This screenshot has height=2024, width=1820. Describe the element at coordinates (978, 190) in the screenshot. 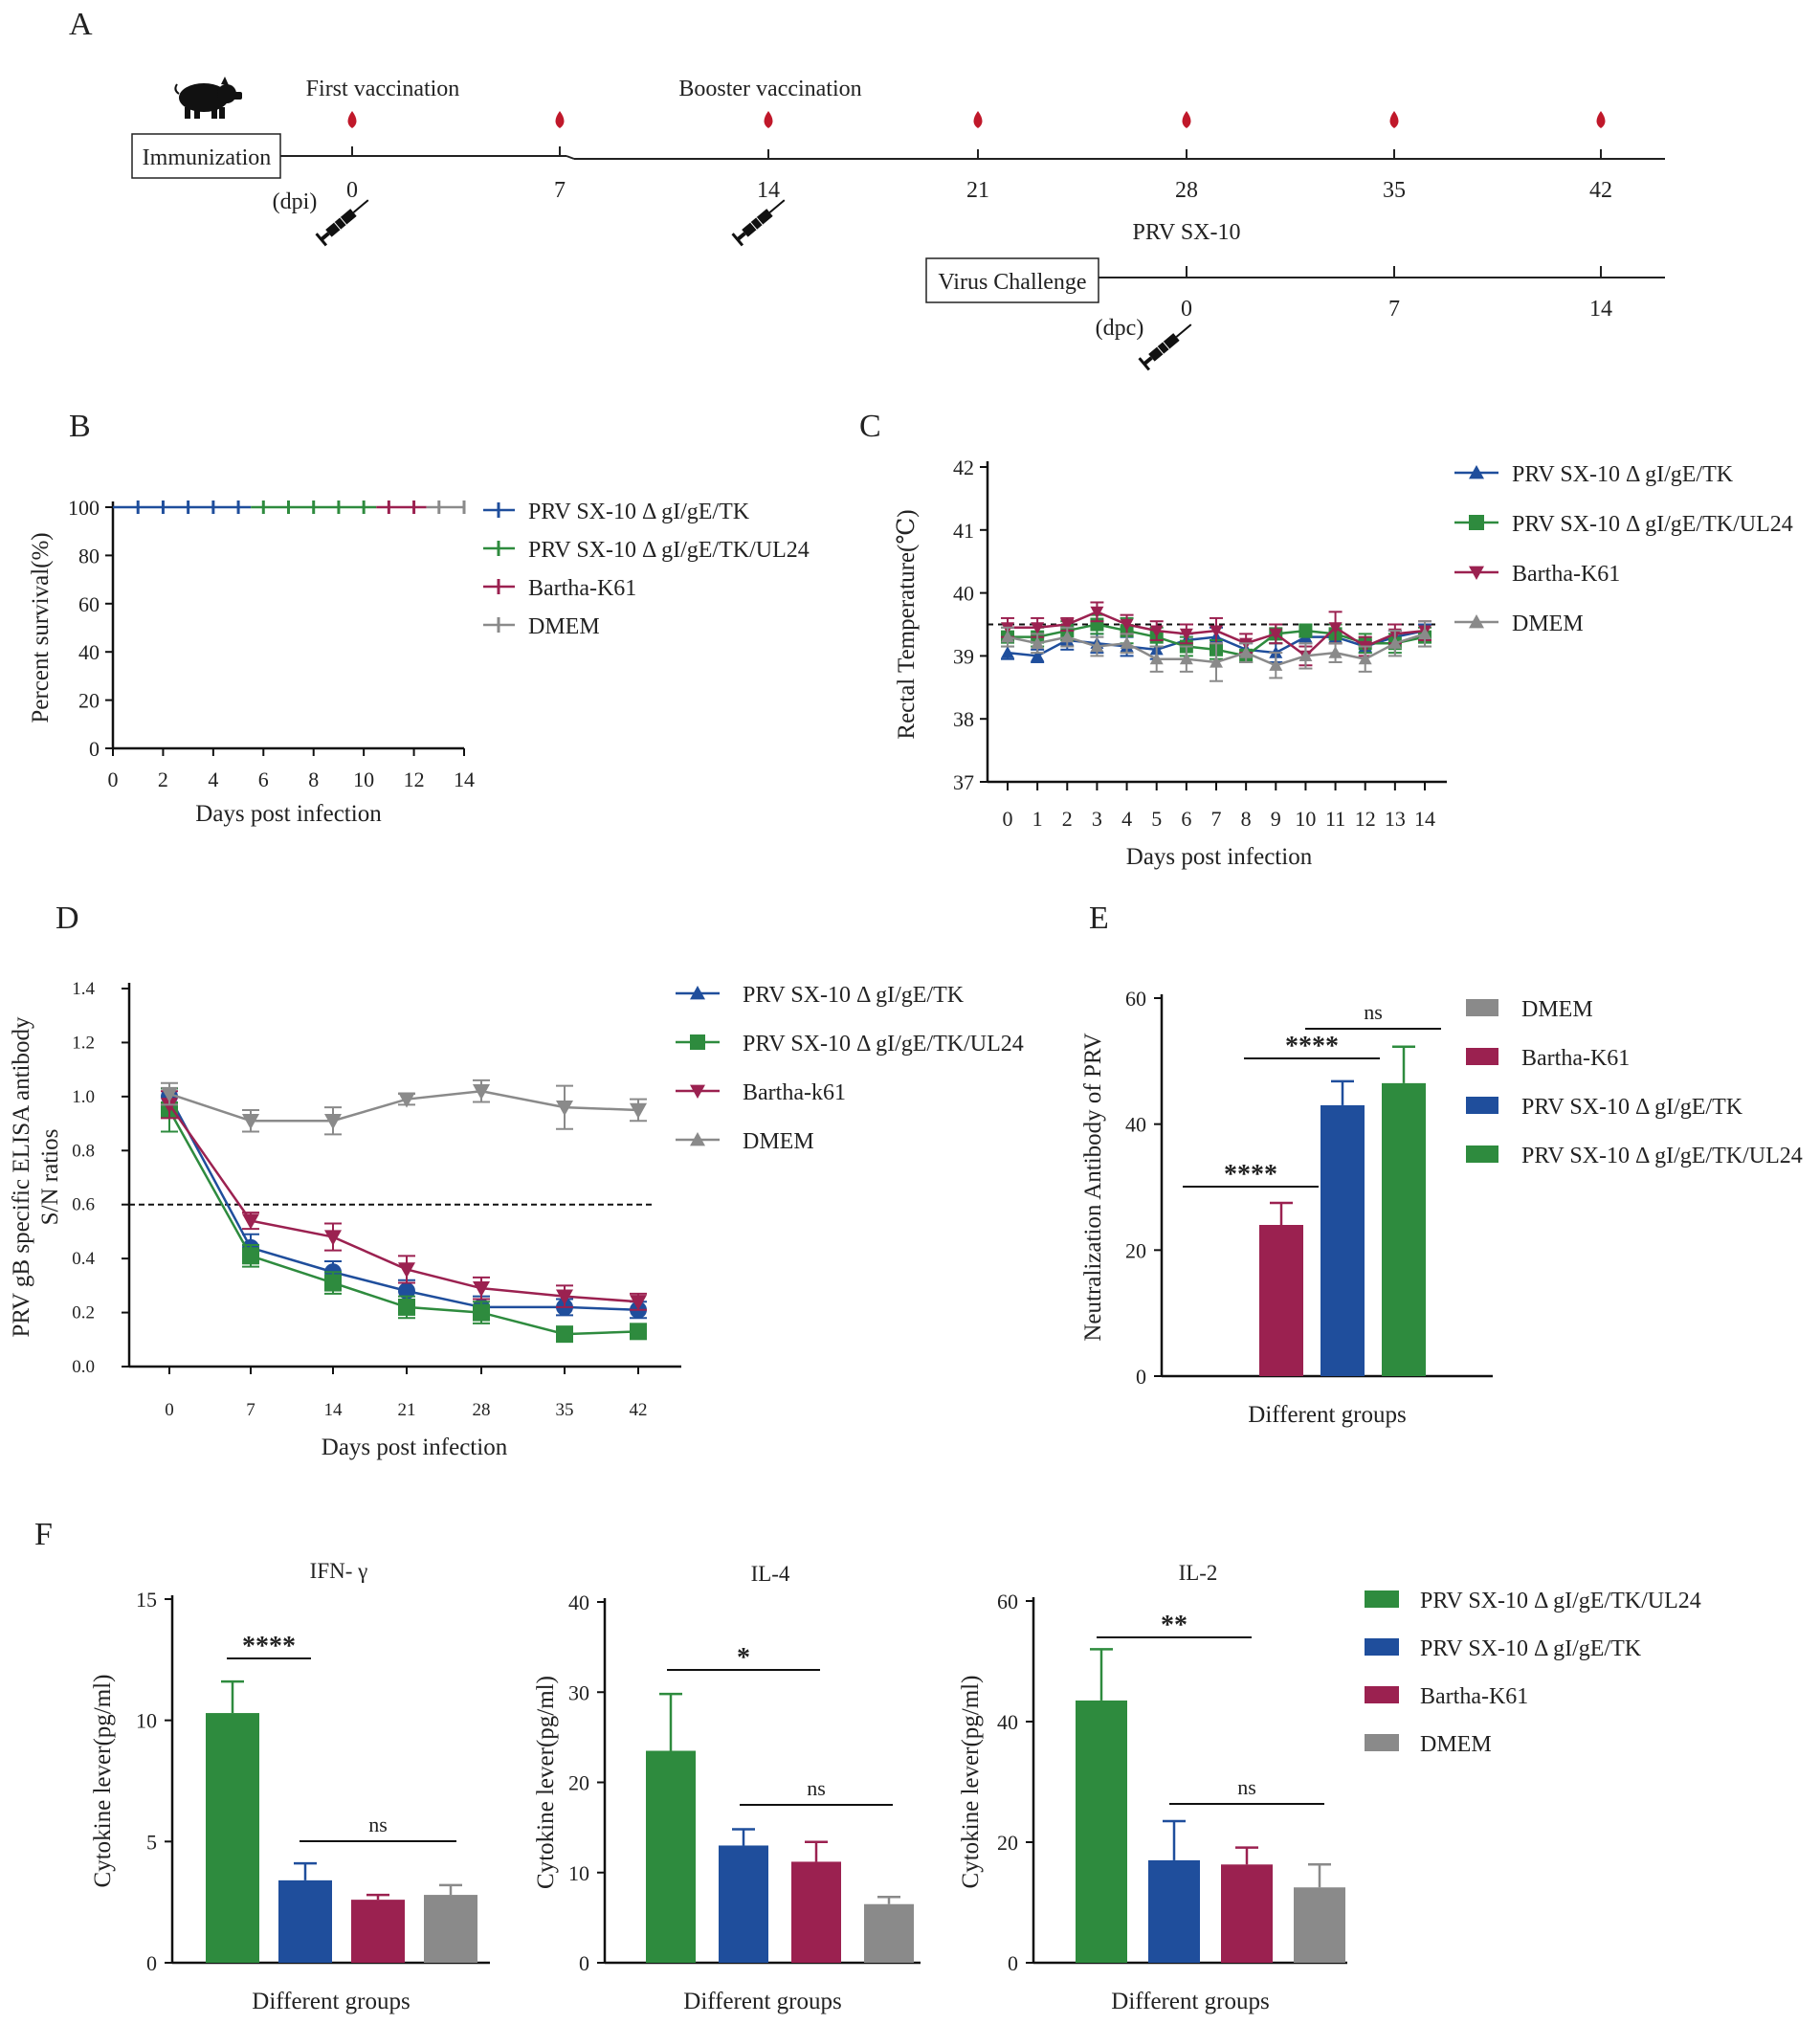

I see `dpi-tick-label: 21` at that location.